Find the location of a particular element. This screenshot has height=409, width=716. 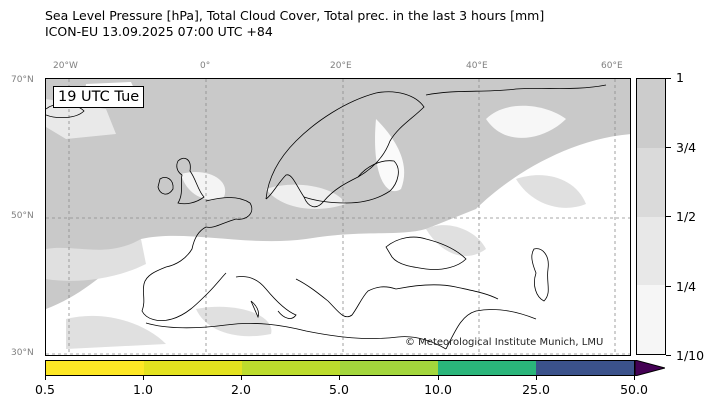

cloud-cover-colorbar is located at coordinates (651, 216).